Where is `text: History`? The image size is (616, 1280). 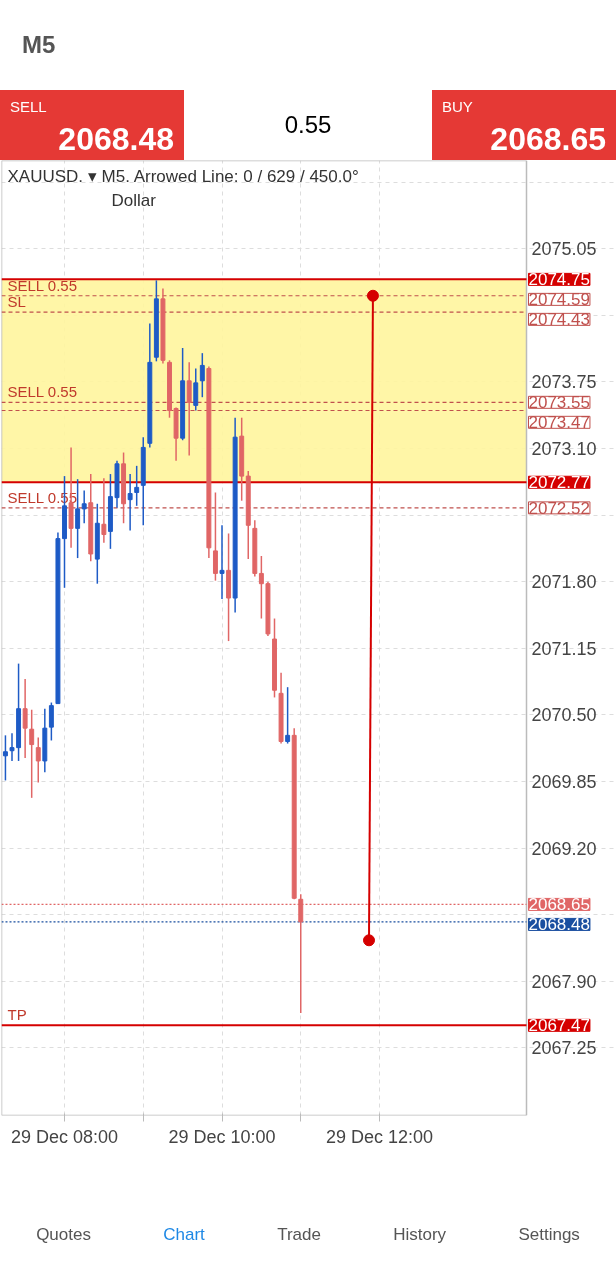 text: History is located at coordinates (420, 1235).